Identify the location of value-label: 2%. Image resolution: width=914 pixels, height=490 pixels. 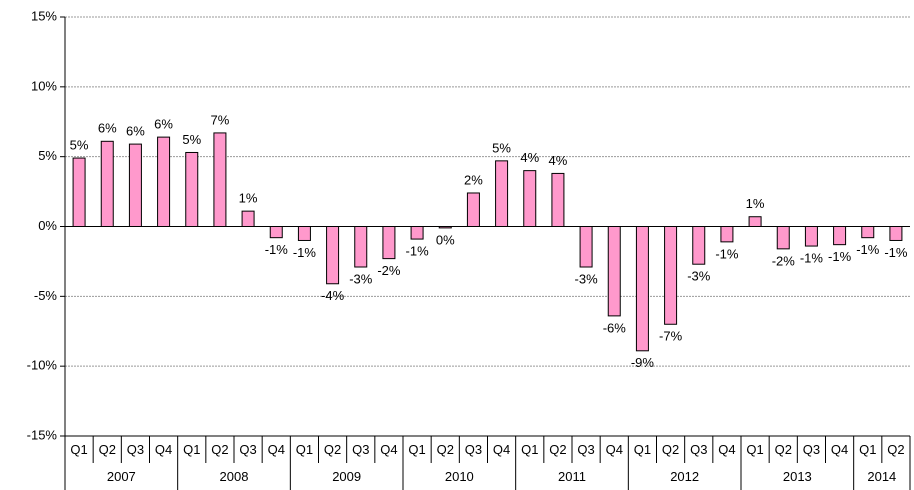
(473, 179).